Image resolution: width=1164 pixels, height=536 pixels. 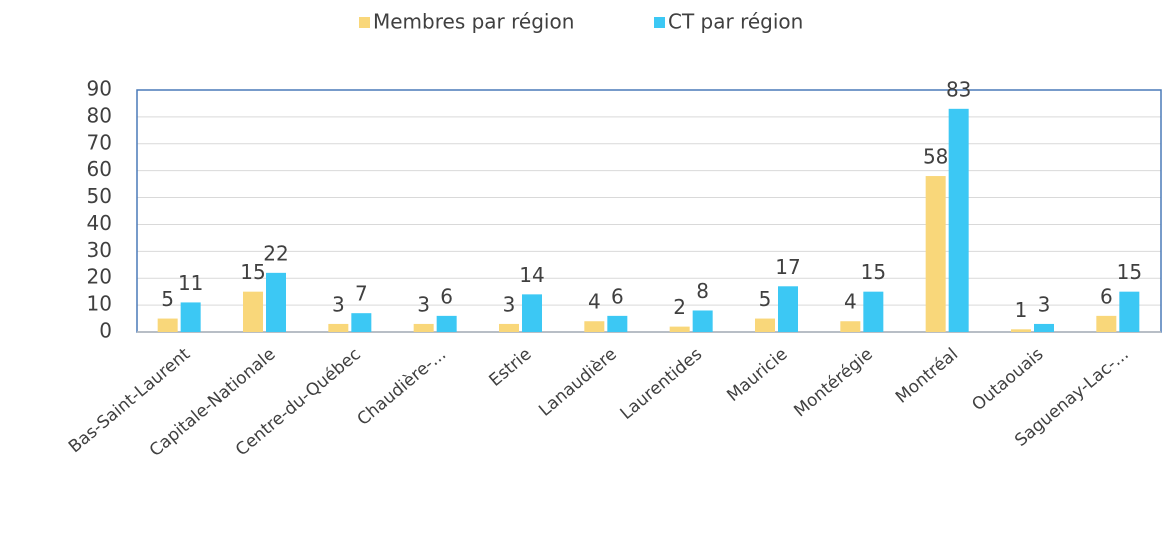 I want to click on x-tick-label: Lanaudière, so click(x=578, y=382).